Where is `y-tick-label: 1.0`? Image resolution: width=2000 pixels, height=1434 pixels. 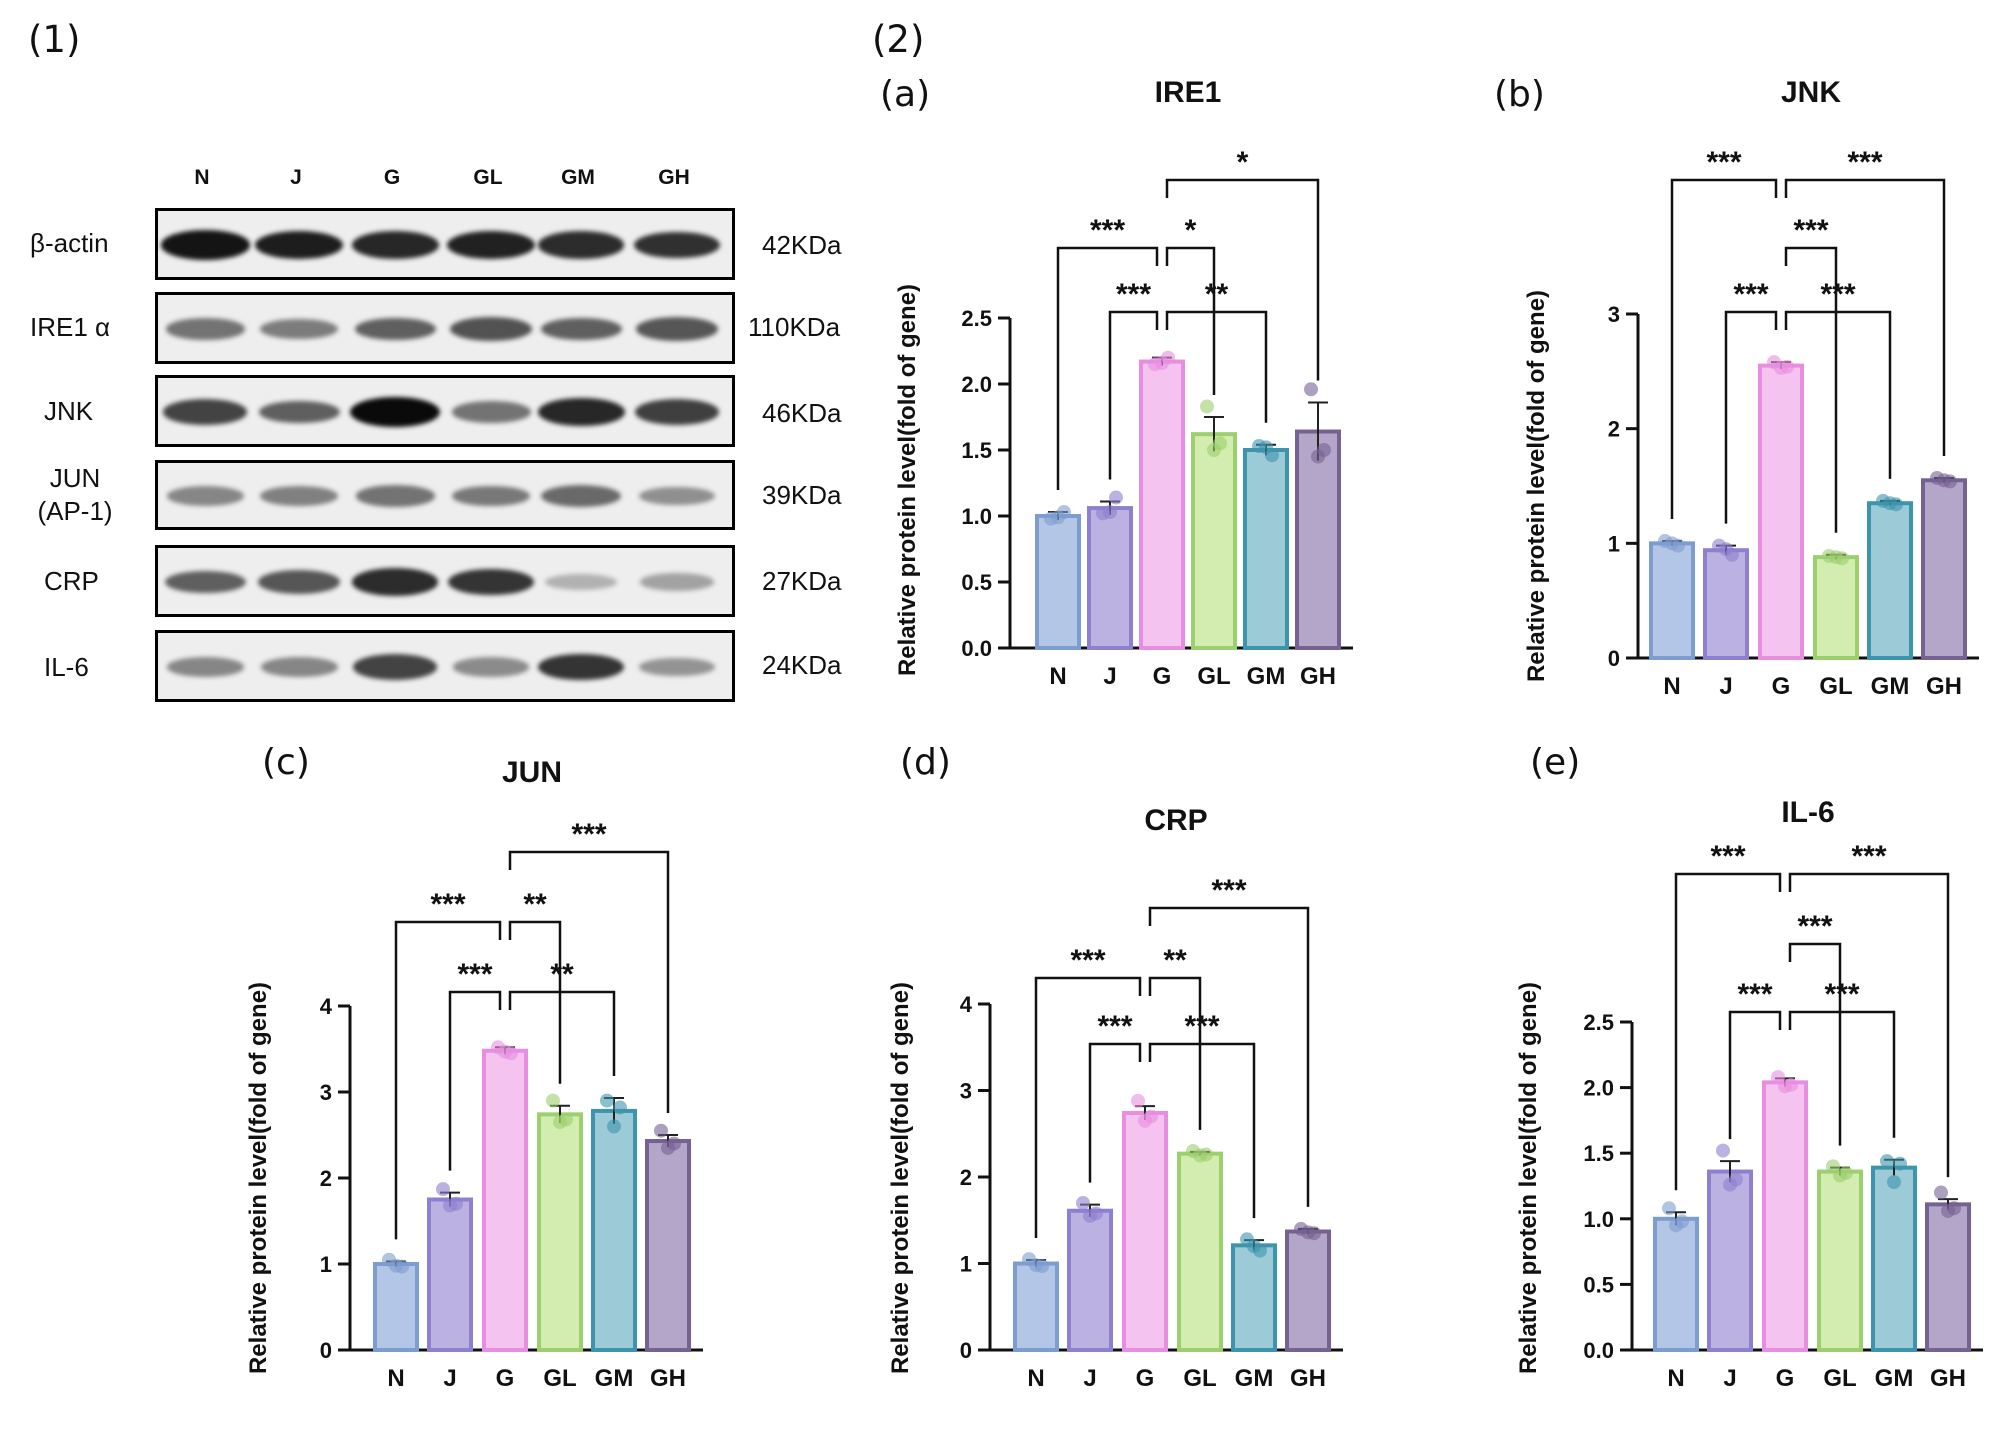 y-tick-label: 1.0 is located at coordinates (976, 516).